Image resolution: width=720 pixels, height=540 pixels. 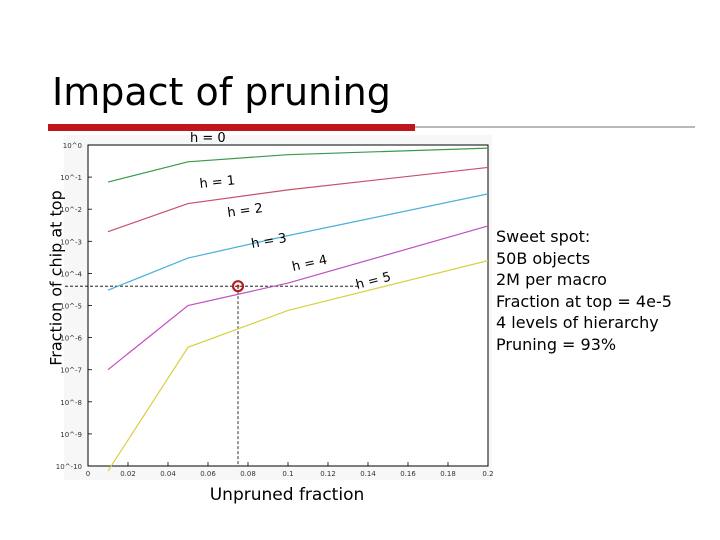 I want to click on series-line-h3, so click(x=298, y=242).